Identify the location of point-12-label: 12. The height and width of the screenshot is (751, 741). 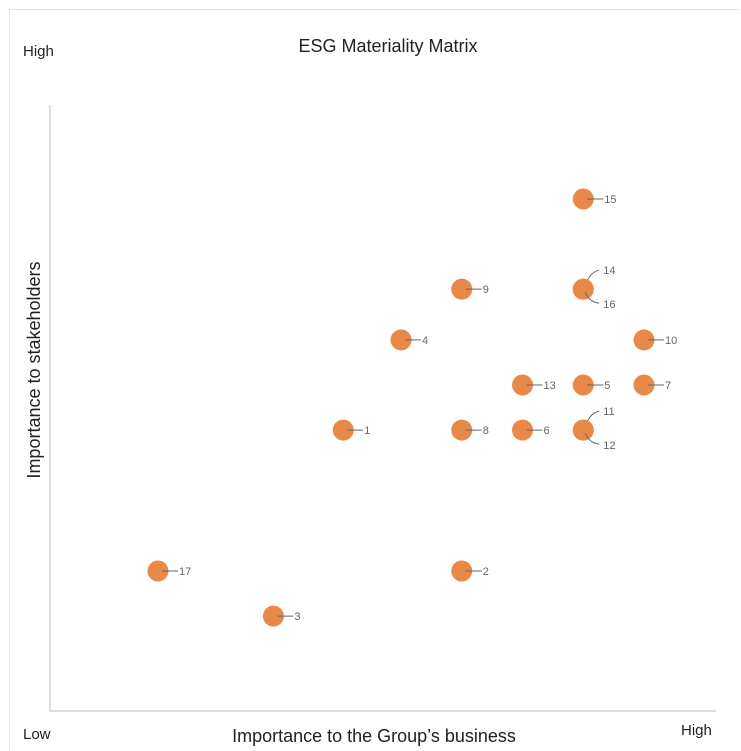
(609, 446).